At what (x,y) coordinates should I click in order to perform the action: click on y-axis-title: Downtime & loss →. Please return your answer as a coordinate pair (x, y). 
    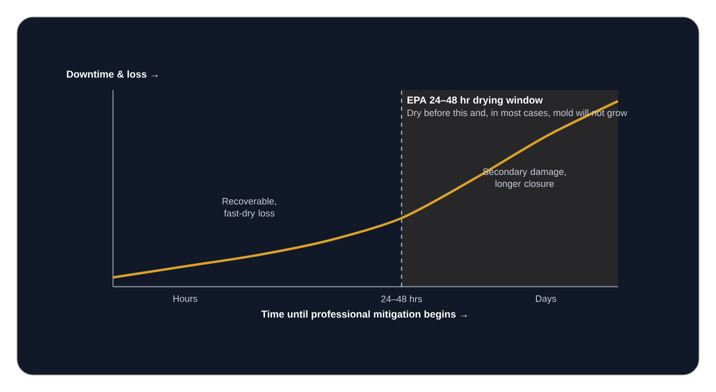
    Looking at the image, I should click on (112, 74).